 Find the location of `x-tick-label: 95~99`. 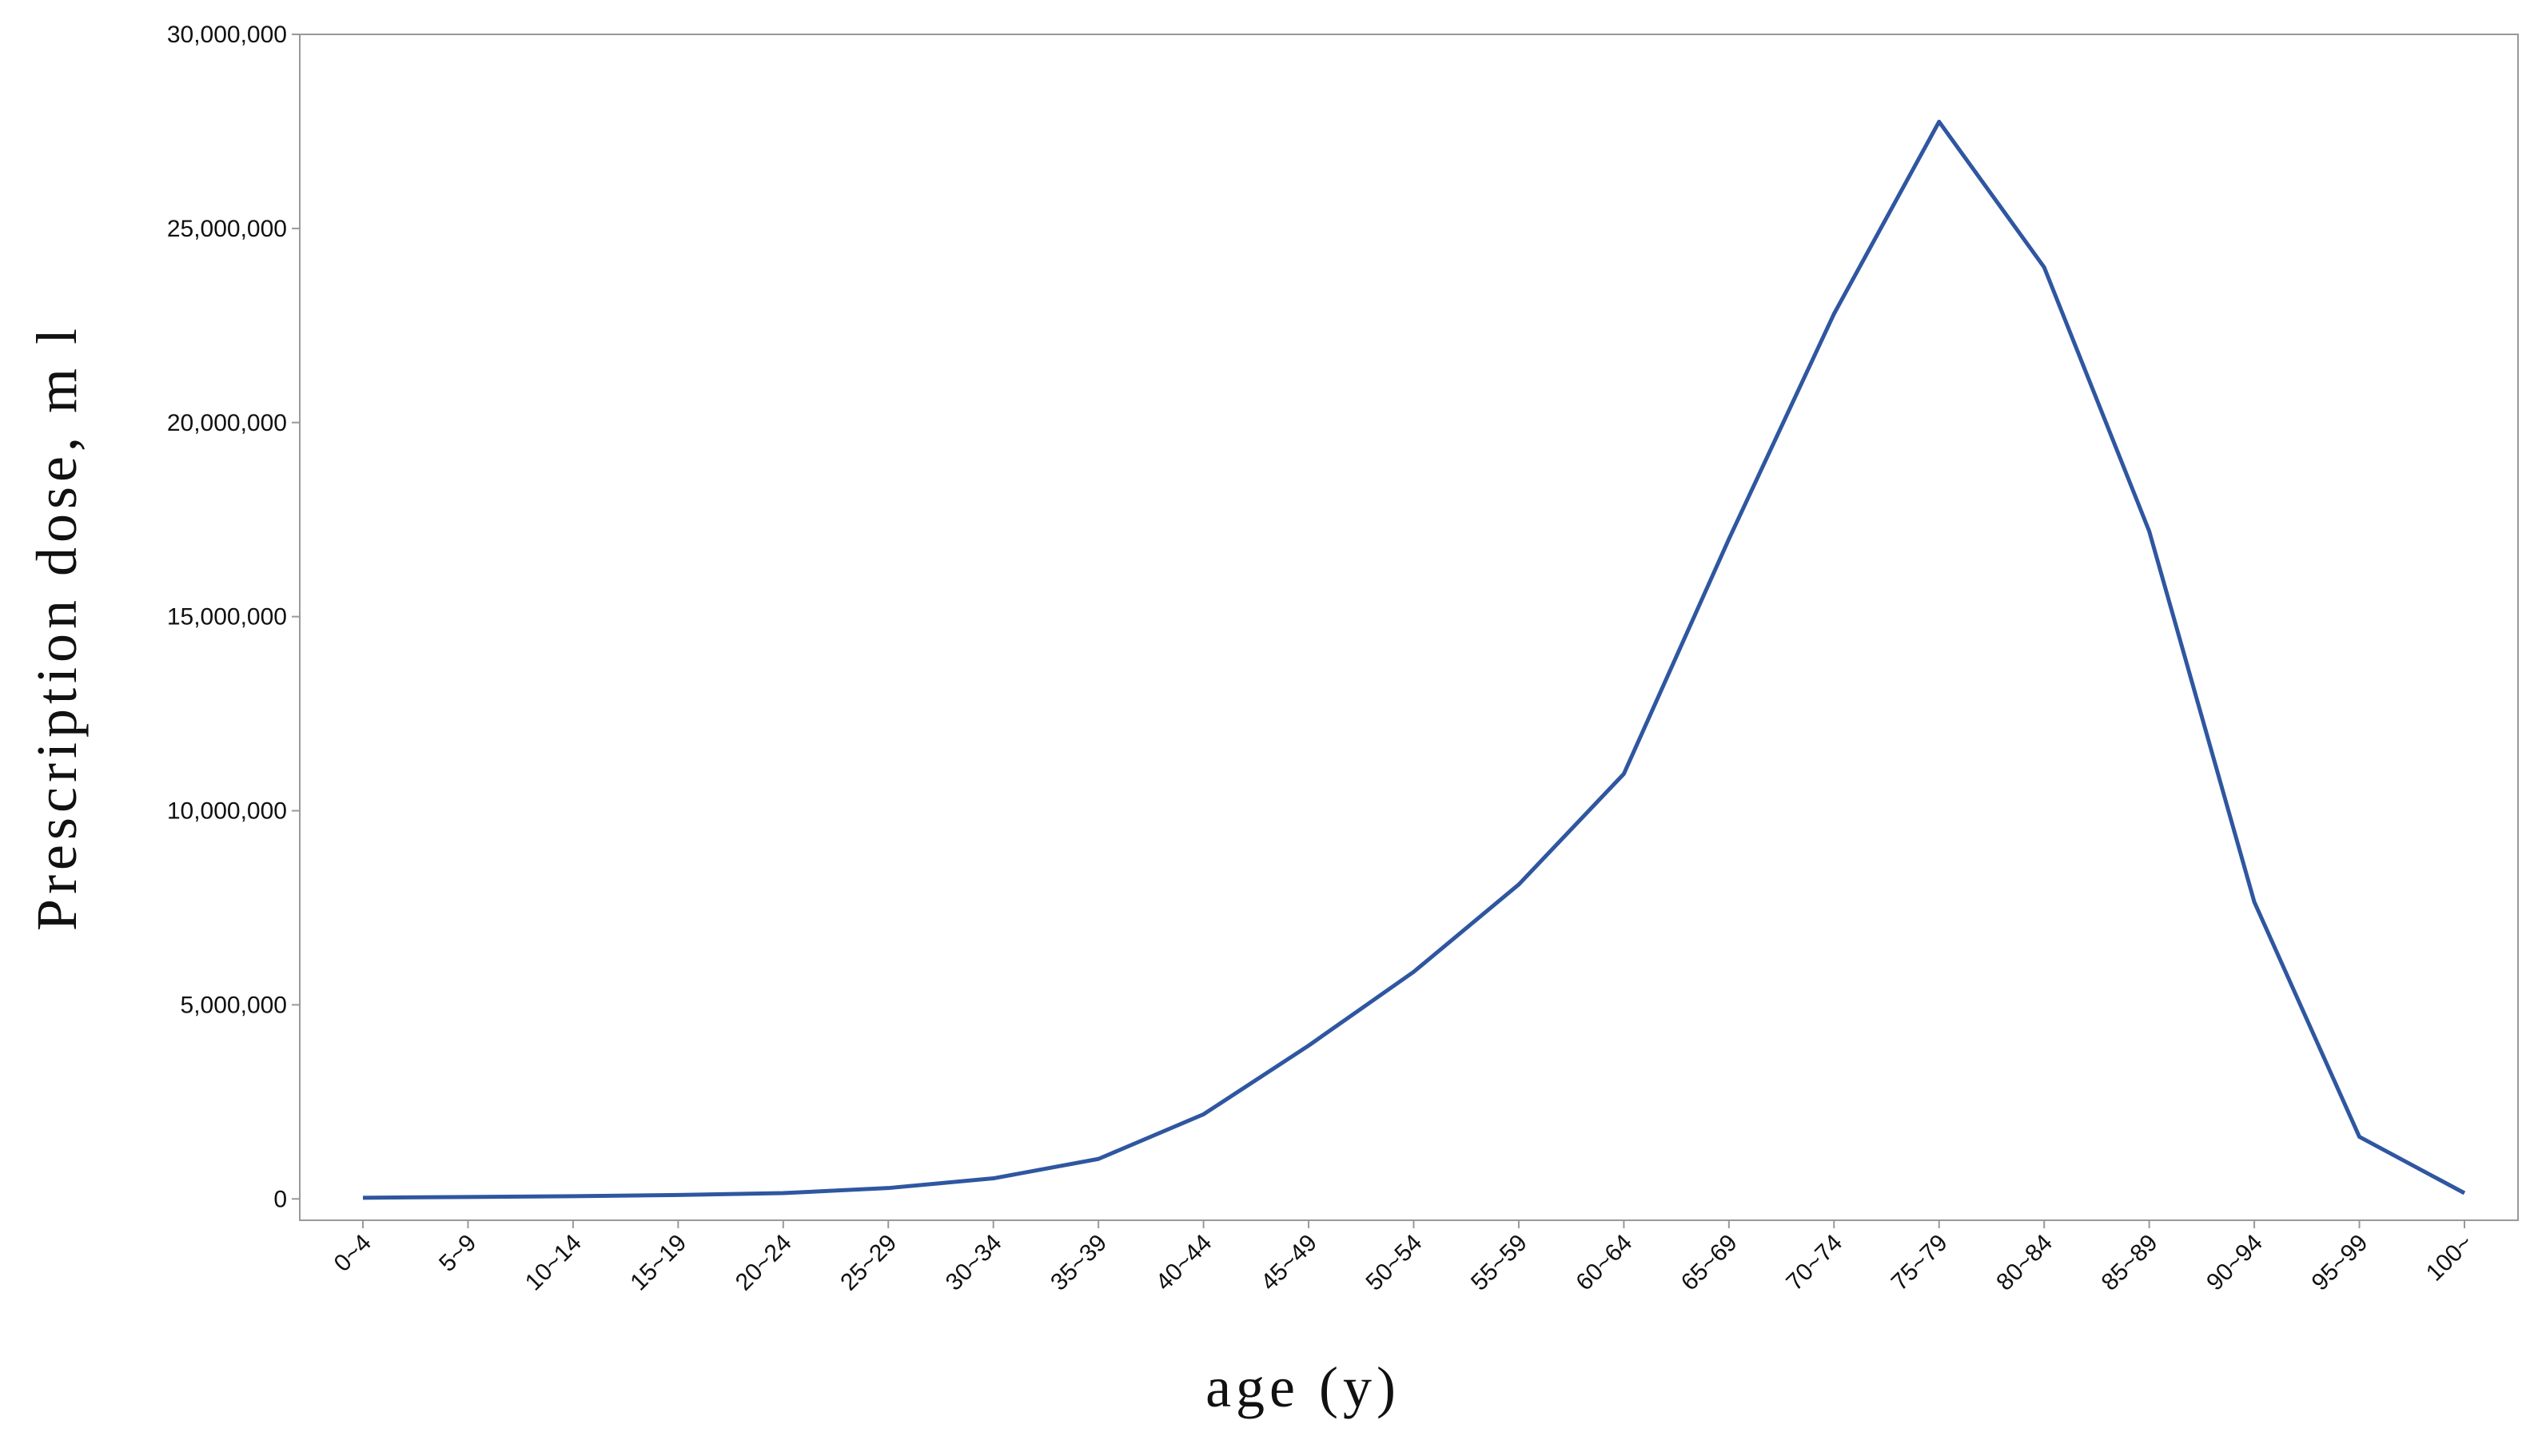

x-tick-label: 95~99 is located at coordinates (2340, 1263).